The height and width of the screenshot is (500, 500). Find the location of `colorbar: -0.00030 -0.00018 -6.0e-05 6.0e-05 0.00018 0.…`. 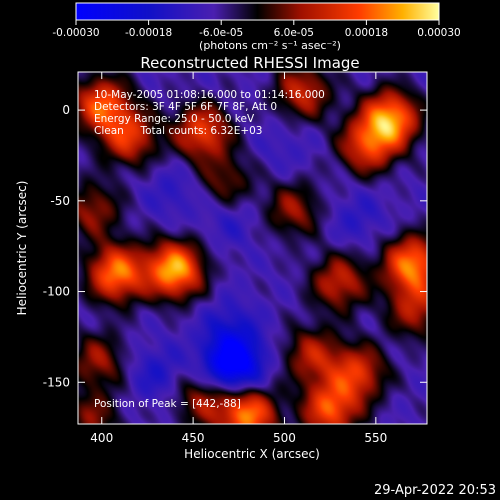

colorbar: -0.00030 -0.00018 -6.0e-05 6.0e-05 0.00018 0.… is located at coordinates (256, 27).